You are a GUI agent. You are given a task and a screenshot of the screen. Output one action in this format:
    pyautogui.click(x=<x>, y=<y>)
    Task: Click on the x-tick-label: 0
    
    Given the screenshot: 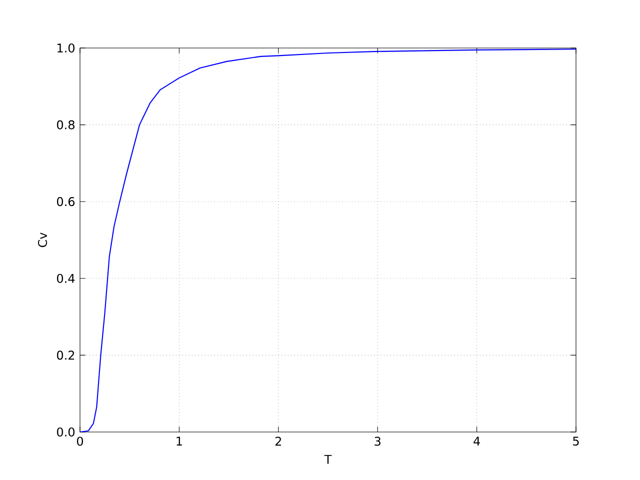 What is the action you would take?
    pyautogui.click(x=80, y=441)
    